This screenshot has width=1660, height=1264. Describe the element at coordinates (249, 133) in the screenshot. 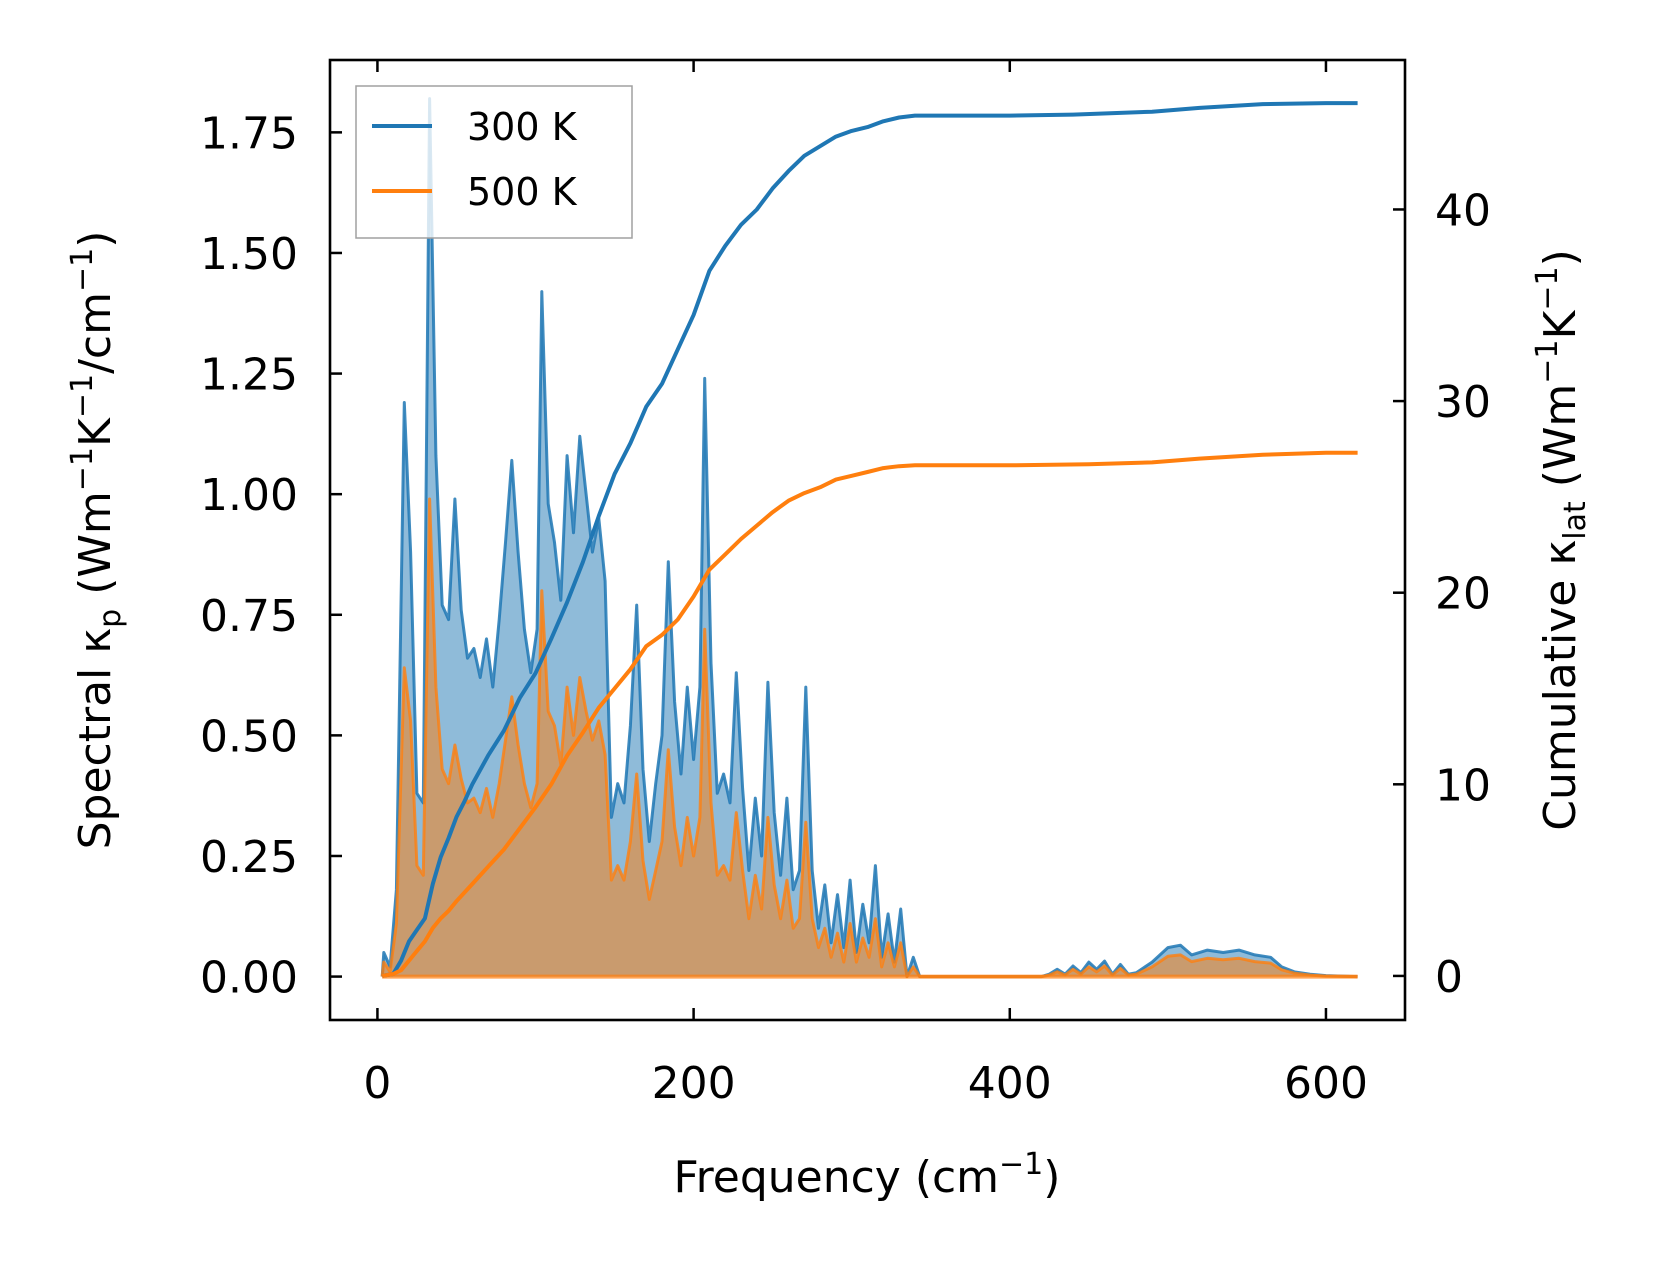

I see `y-left-tick-label: 1.75` at that location.